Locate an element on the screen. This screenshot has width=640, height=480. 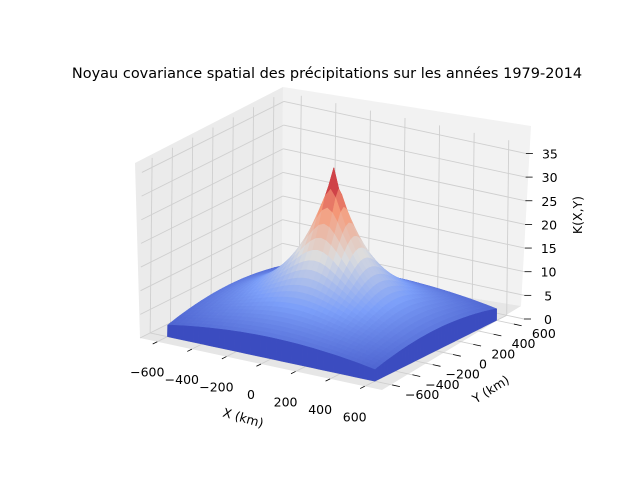
z-tick-label: 25 is located at coordinates (549, 201).